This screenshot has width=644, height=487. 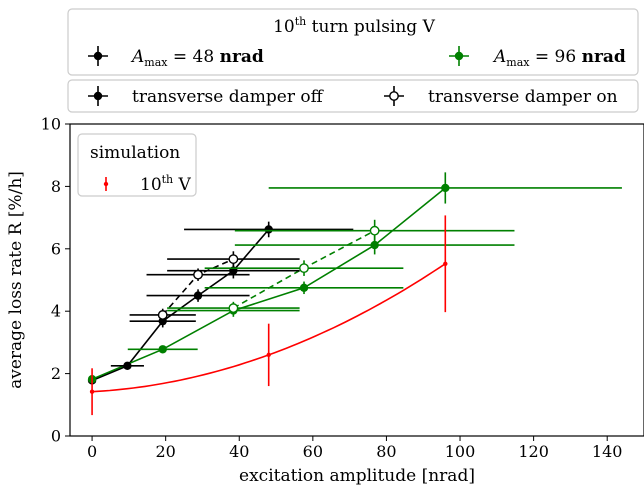 I want to click on sim-legend: simulation 10th V, so click(x=137, y=165).